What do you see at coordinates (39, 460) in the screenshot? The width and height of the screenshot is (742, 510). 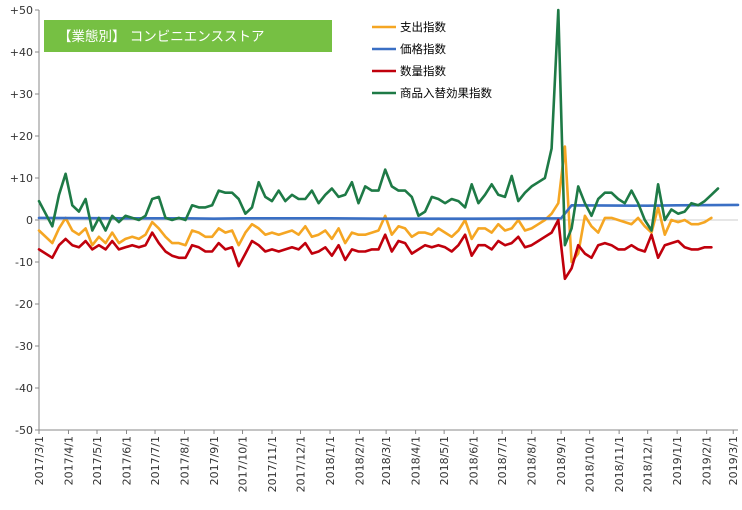 I see `x-tick-label: 2017/3/1` at bounding box center [39, 460].